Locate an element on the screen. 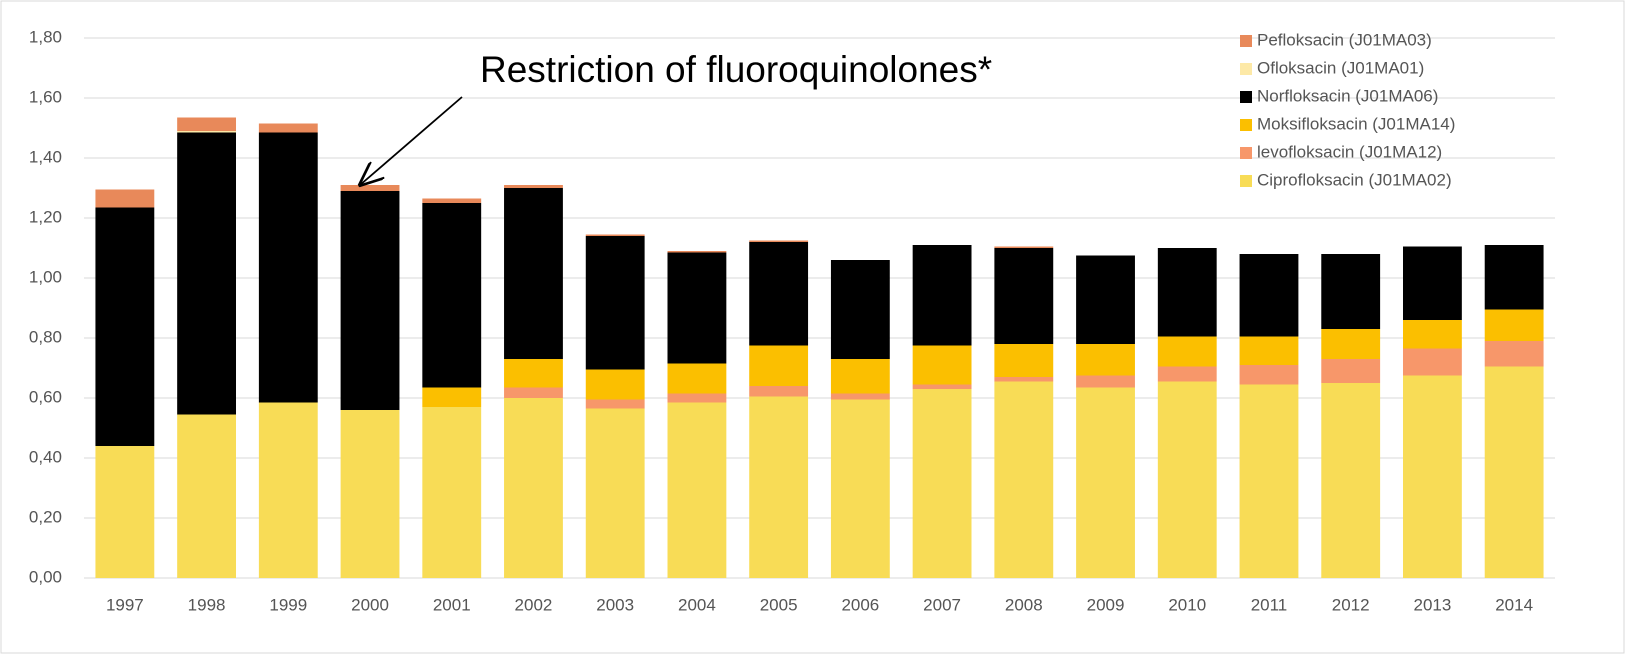  legend-label: Norfloksacin (J01MA06) is located at coordinates (1347, 95).